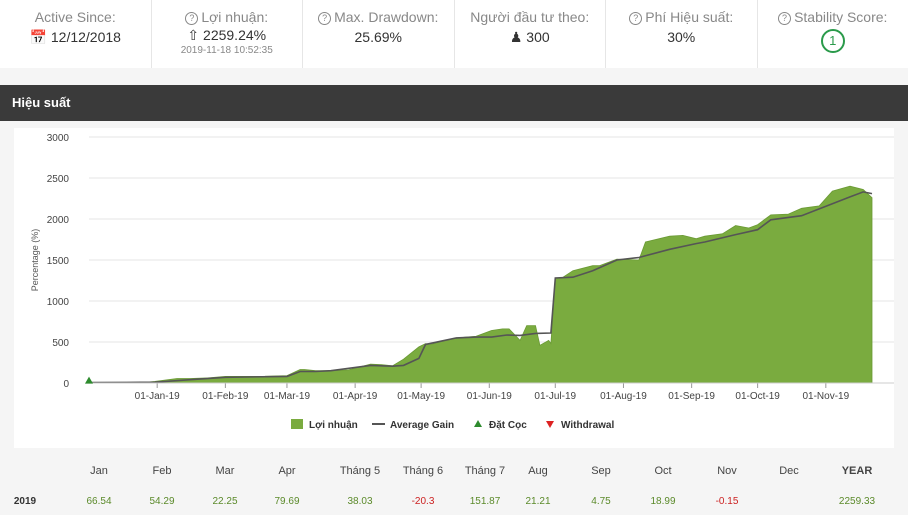 Image resolution: width=908 pixels, height=515 pixels. I want to click on month-header: Mar, so click(225, 471).